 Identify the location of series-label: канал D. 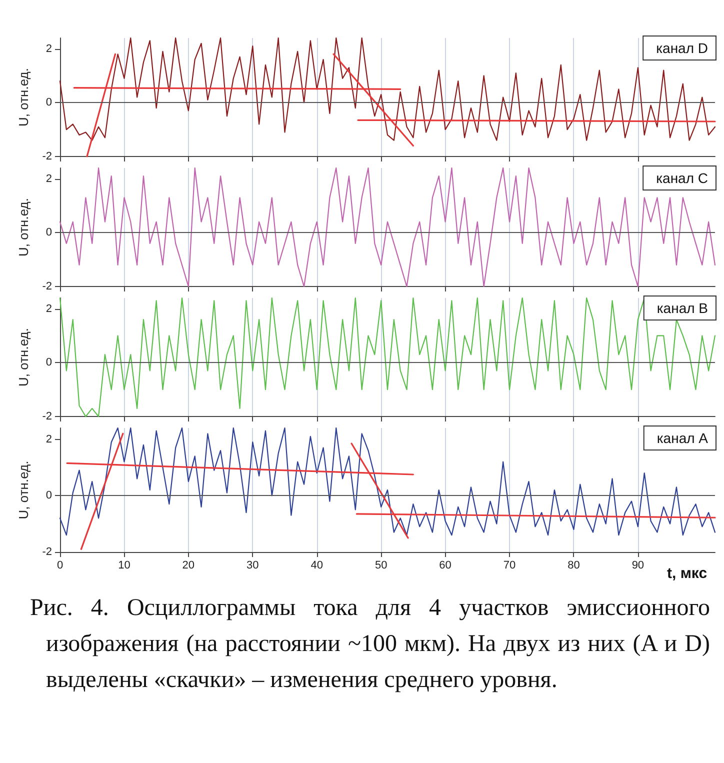
(682, 48).